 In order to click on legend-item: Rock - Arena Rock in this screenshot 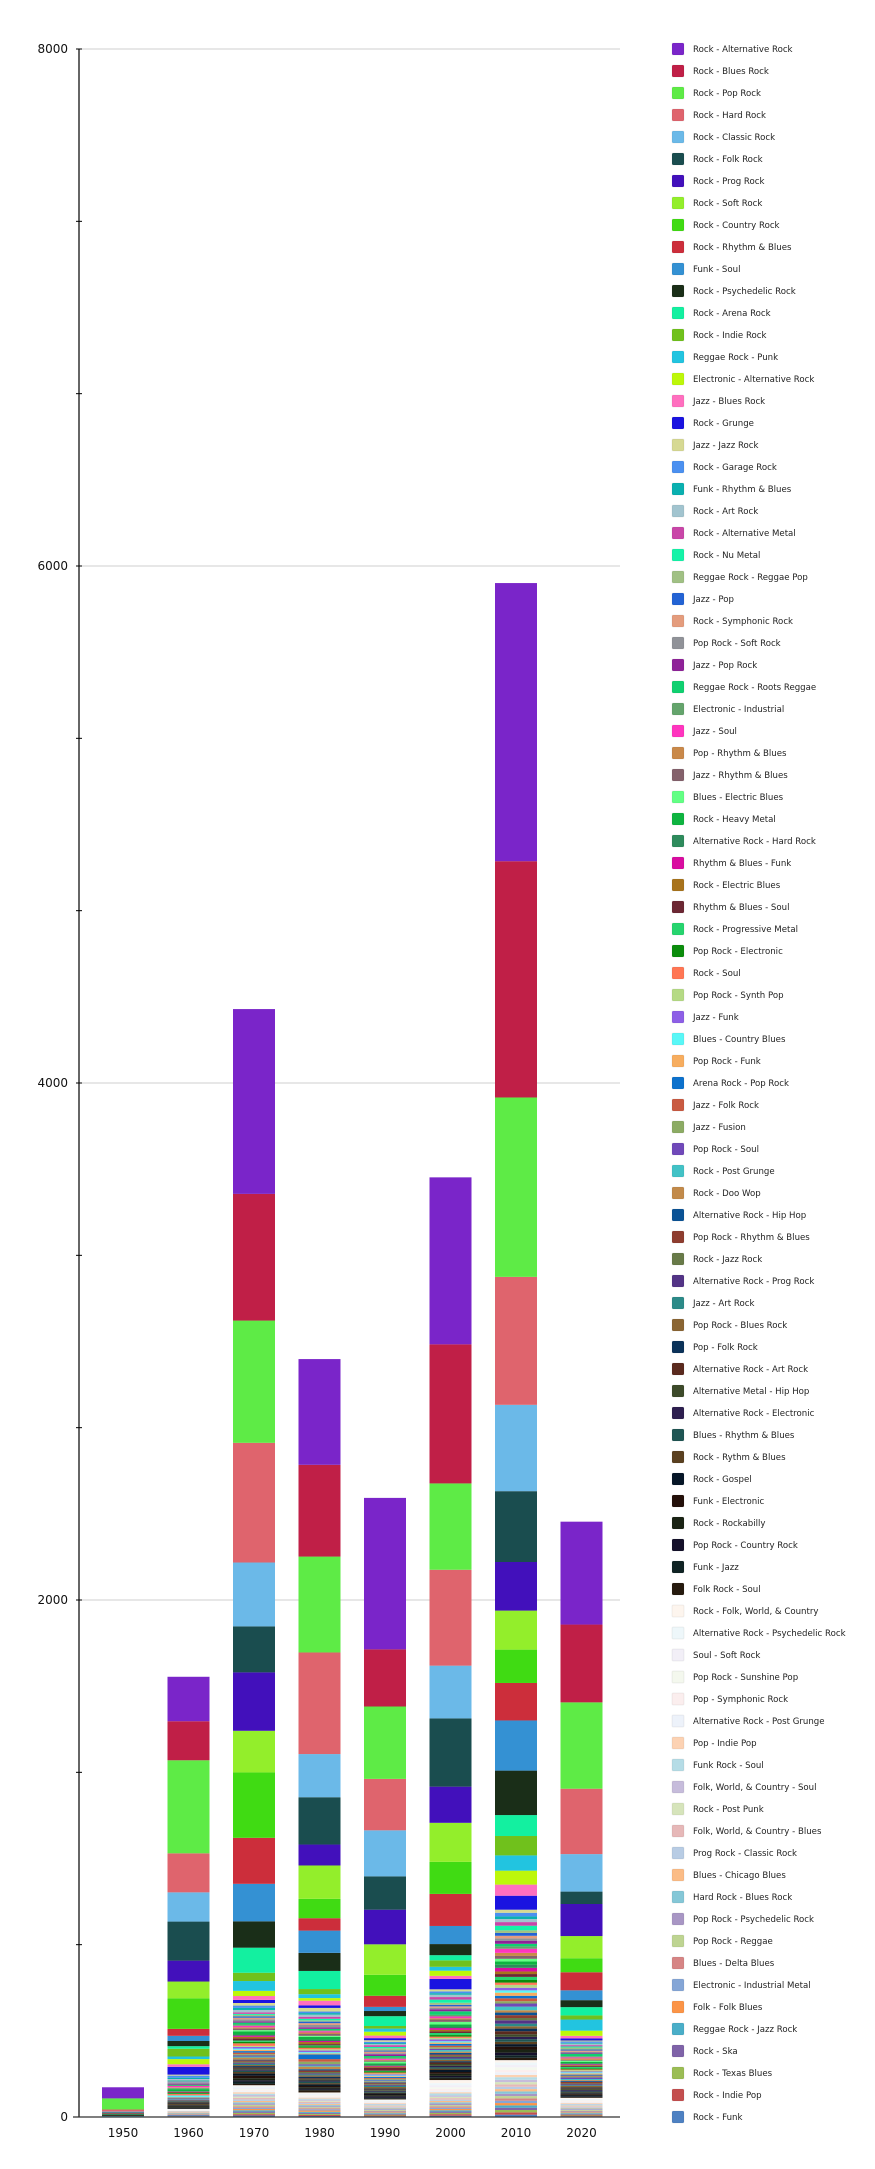, I will do `click(721, 313)`.